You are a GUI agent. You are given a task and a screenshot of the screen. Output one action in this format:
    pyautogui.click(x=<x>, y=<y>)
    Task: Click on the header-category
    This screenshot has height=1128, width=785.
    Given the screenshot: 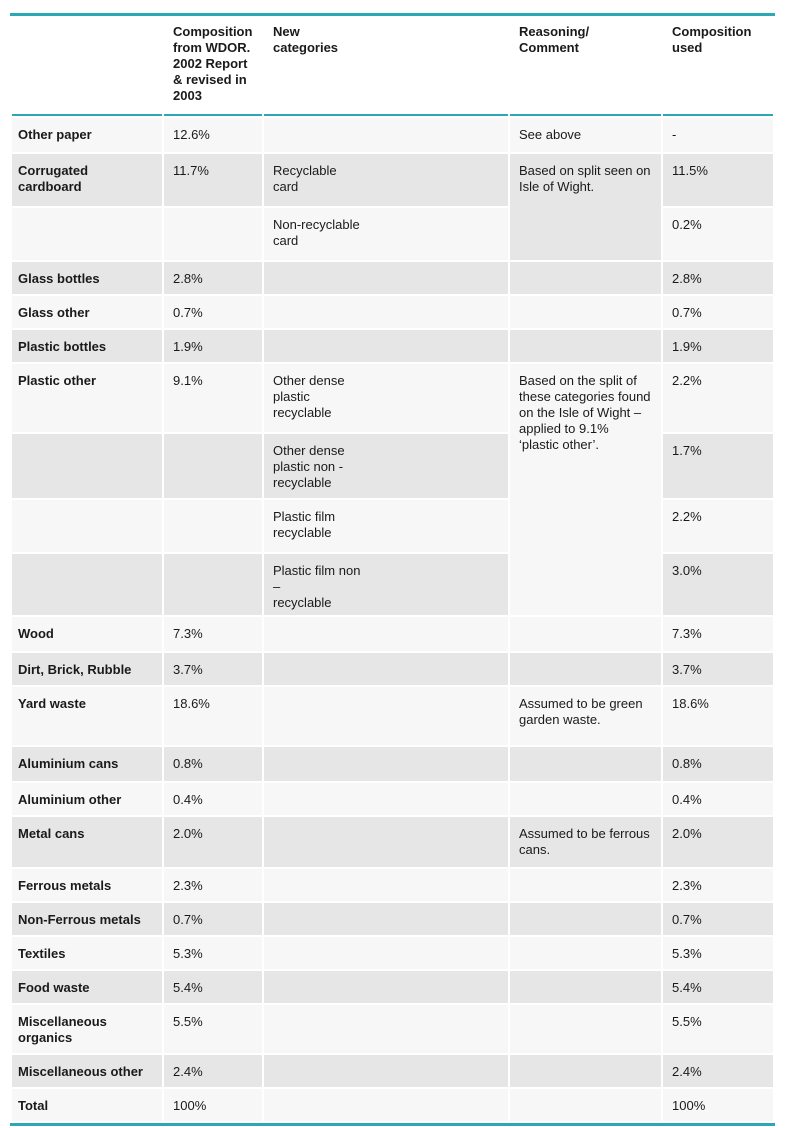 What is the action you would take?
    pyautogui.click(x=87, y=67)
    